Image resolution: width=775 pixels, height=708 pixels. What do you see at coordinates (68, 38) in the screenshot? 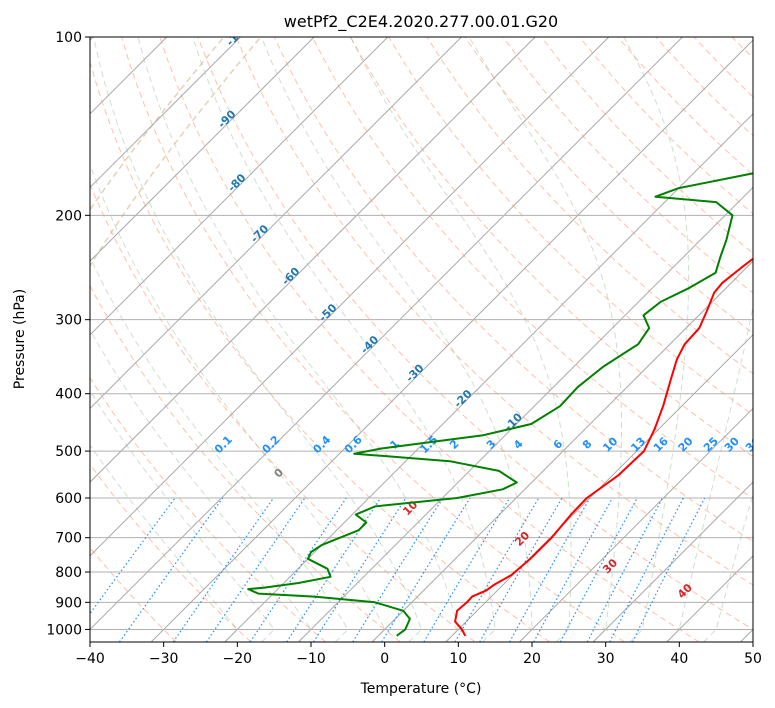
I see `y-tick-label: 100` at bounding box center [68, 38].